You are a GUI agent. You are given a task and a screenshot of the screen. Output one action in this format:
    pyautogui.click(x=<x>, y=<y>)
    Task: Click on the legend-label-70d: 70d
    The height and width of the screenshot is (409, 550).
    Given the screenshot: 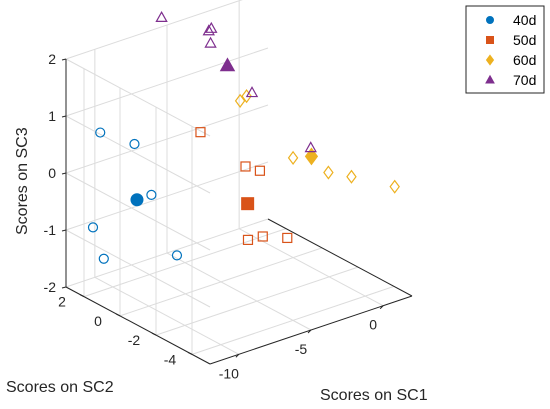 What is the action you would take?
    pyautogui.click(x=524, y=80)
    